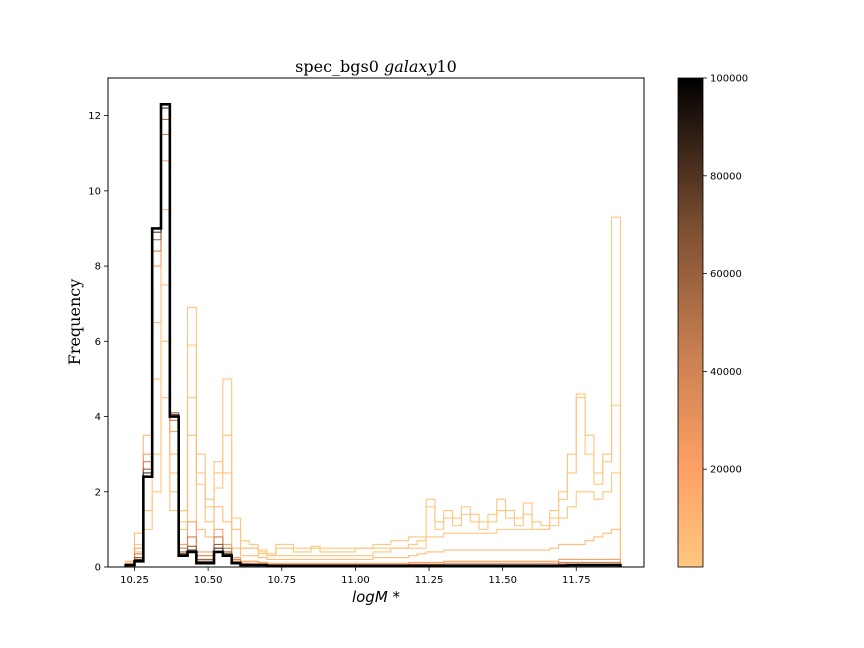 The height and width of the screenshot is (648, 864). I want to click on colorbar, so click(690, 322).